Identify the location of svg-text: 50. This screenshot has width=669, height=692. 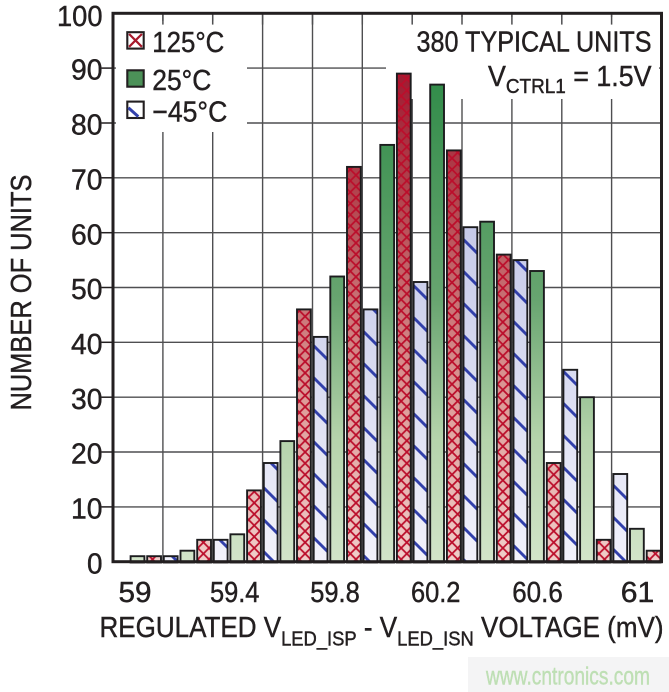
(87, 290).